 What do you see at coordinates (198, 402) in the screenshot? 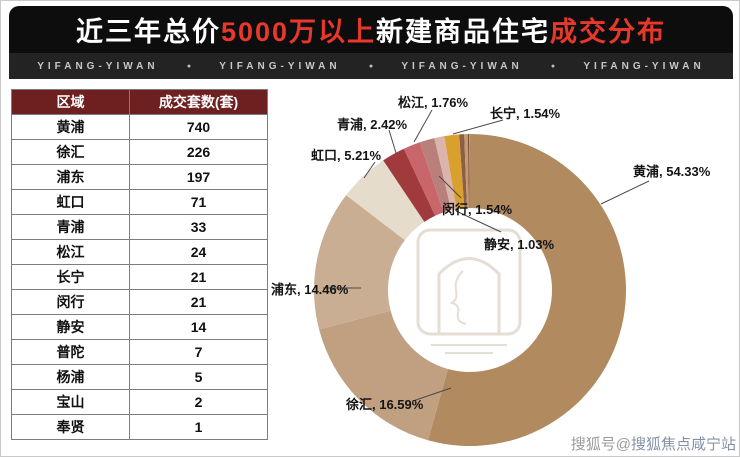
I see `table-cell: 2` at bounding box center [198, 402].